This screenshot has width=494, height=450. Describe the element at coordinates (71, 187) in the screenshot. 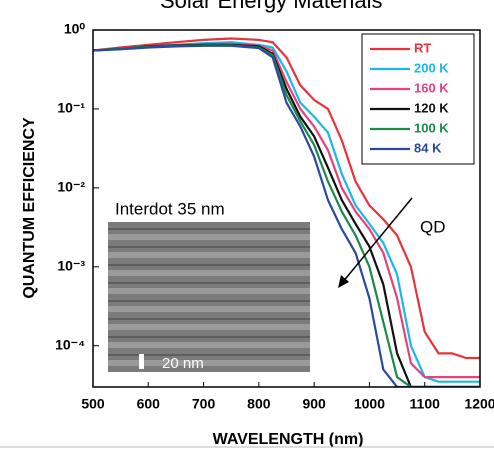

I see `y-tick-label: 10⁻²` at that location.